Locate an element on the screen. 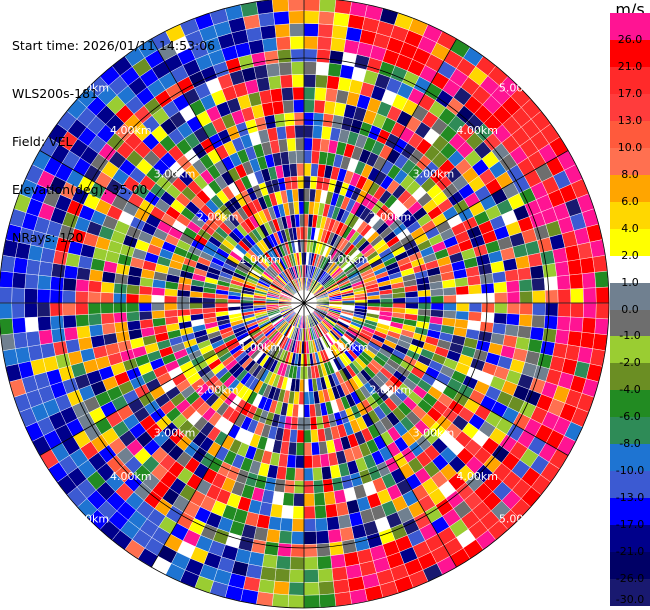 This screenshot has height=610, width=650. colorbar-tick-label: -21.0 is located at coordinates (630, 552).